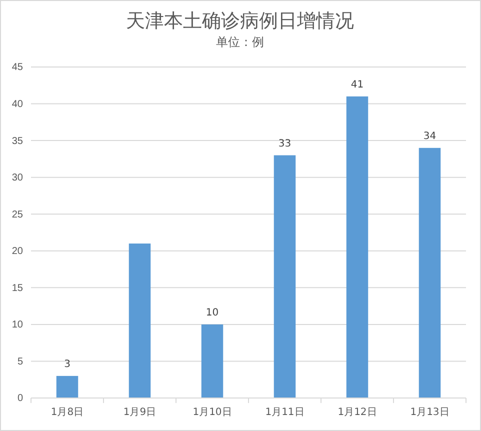 This screenshot has height=431, width=481. Describe the element at coordinates (18, 288) in the screenshot. I see `y-tick-label: 15` at that location.